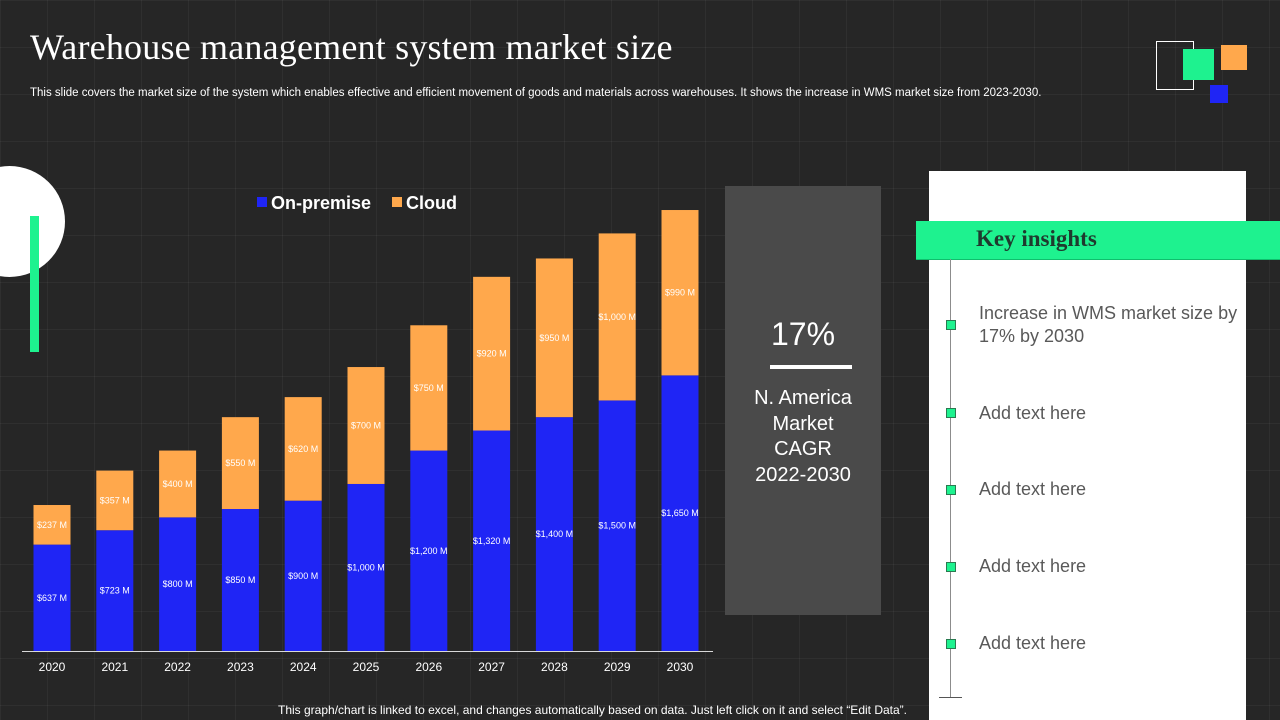  I want to click on cagr-label-line: N. America, so click(803, 398).